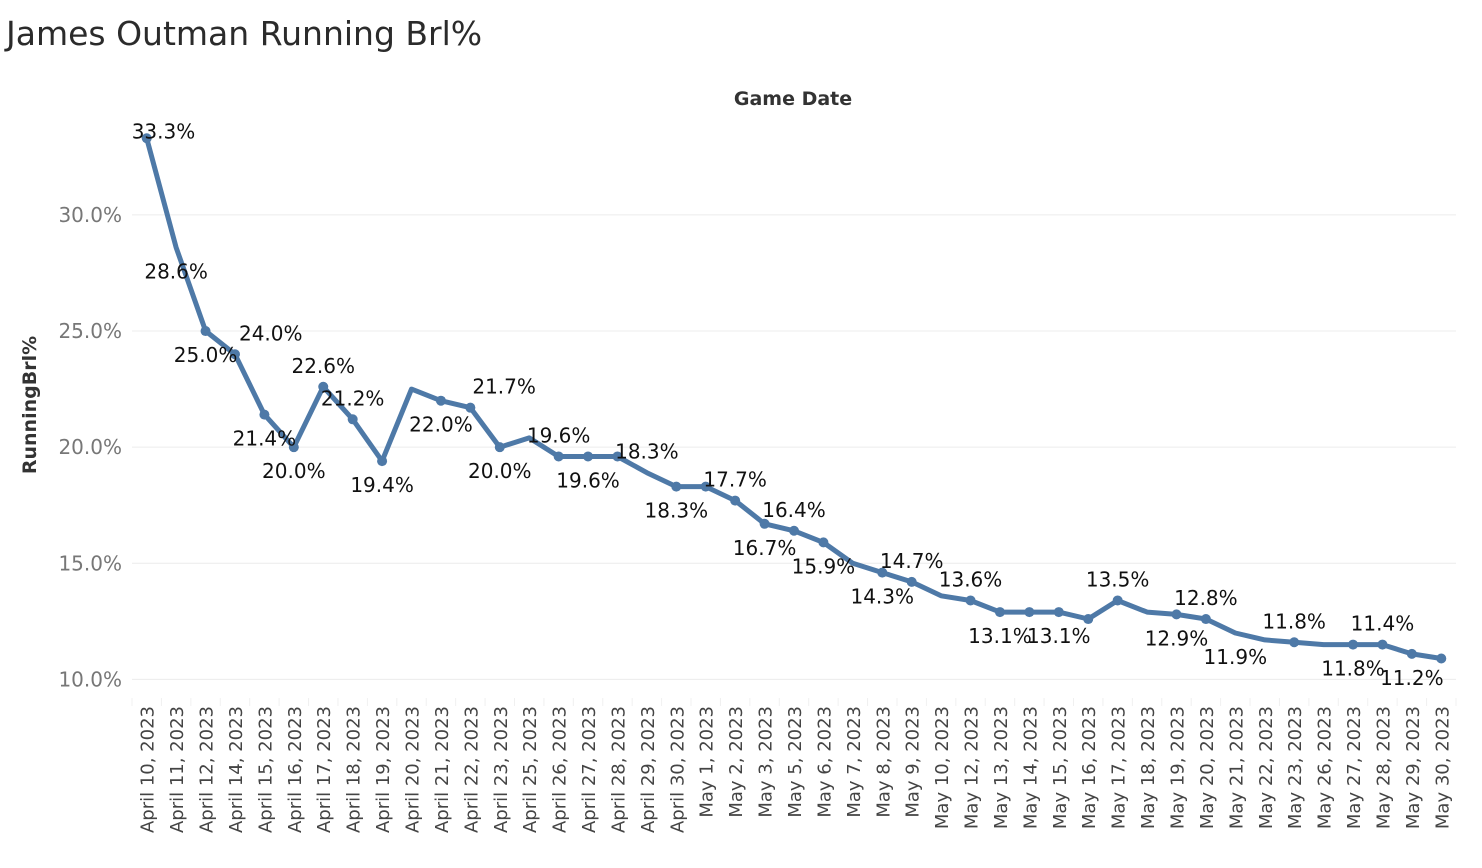  I want to click on y-tick-label: 15.0%, so click(90, 563).